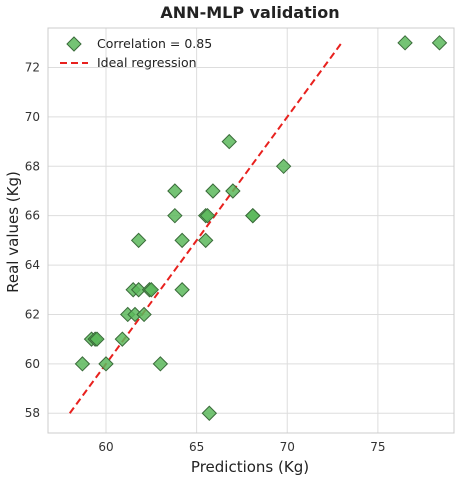 Image resolution: width=463 pixels, height=480 pixels. Describe the element at coordinates (154, 43) in the screenshot. I see `legend-label-correlation: Correlation = 0.85` at that location.